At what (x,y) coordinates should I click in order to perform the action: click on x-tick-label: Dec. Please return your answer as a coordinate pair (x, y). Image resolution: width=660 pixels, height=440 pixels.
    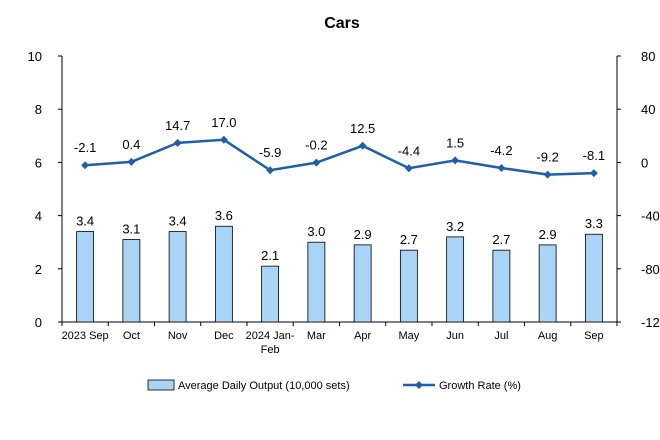
    Looking at the image, I should click on (224, 336).